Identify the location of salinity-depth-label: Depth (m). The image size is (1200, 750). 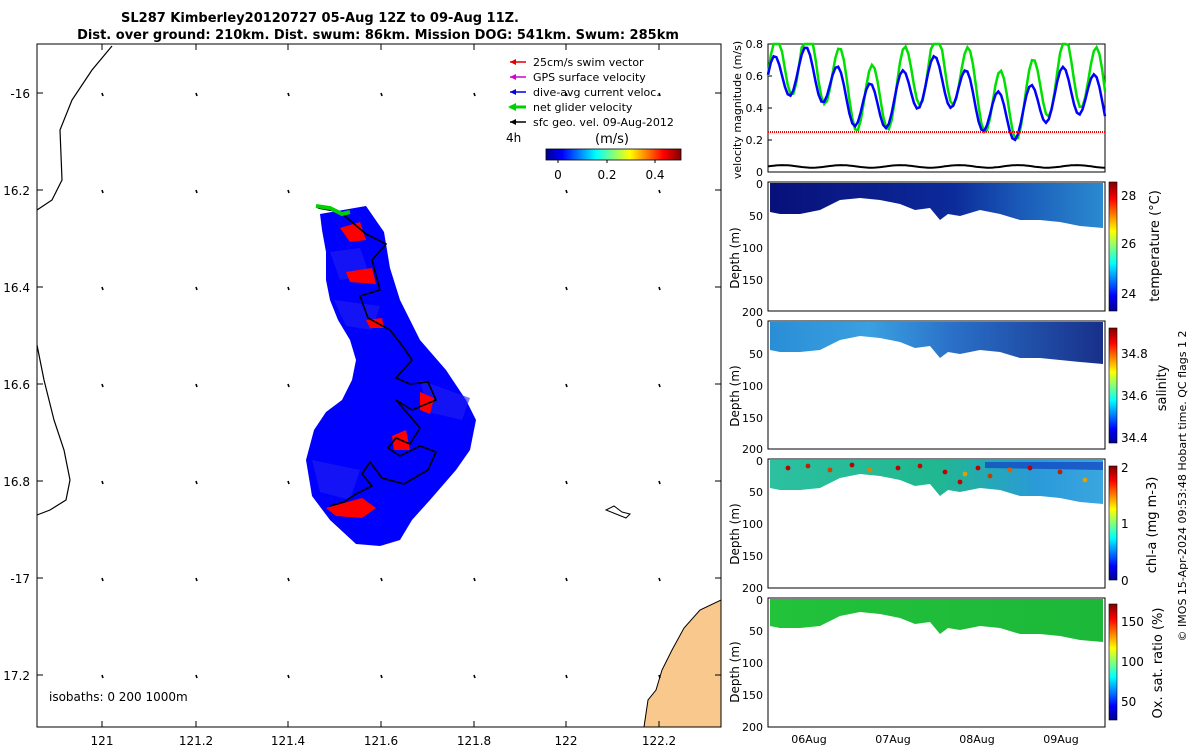
(735, 395).